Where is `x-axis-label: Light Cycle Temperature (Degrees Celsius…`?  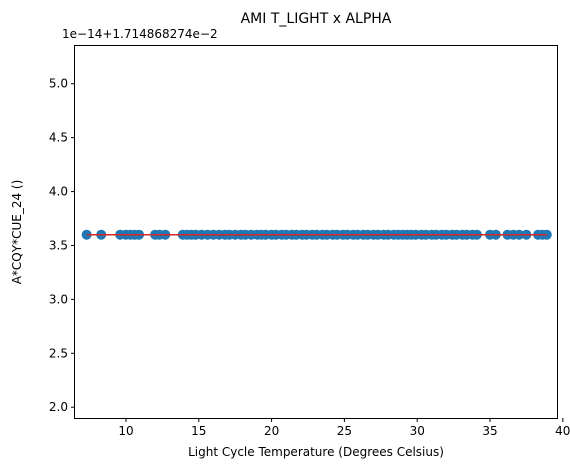
x-axis-label: Light Cycle Temperature (Degrees Celsius… is located at coordinates (316, 452).